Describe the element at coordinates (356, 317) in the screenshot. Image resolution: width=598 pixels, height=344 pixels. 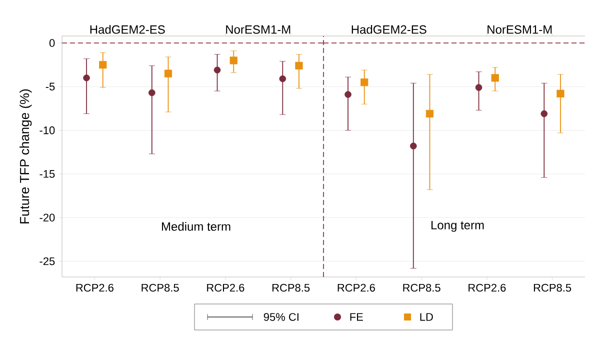
I see `legend-label: FE` at that location.